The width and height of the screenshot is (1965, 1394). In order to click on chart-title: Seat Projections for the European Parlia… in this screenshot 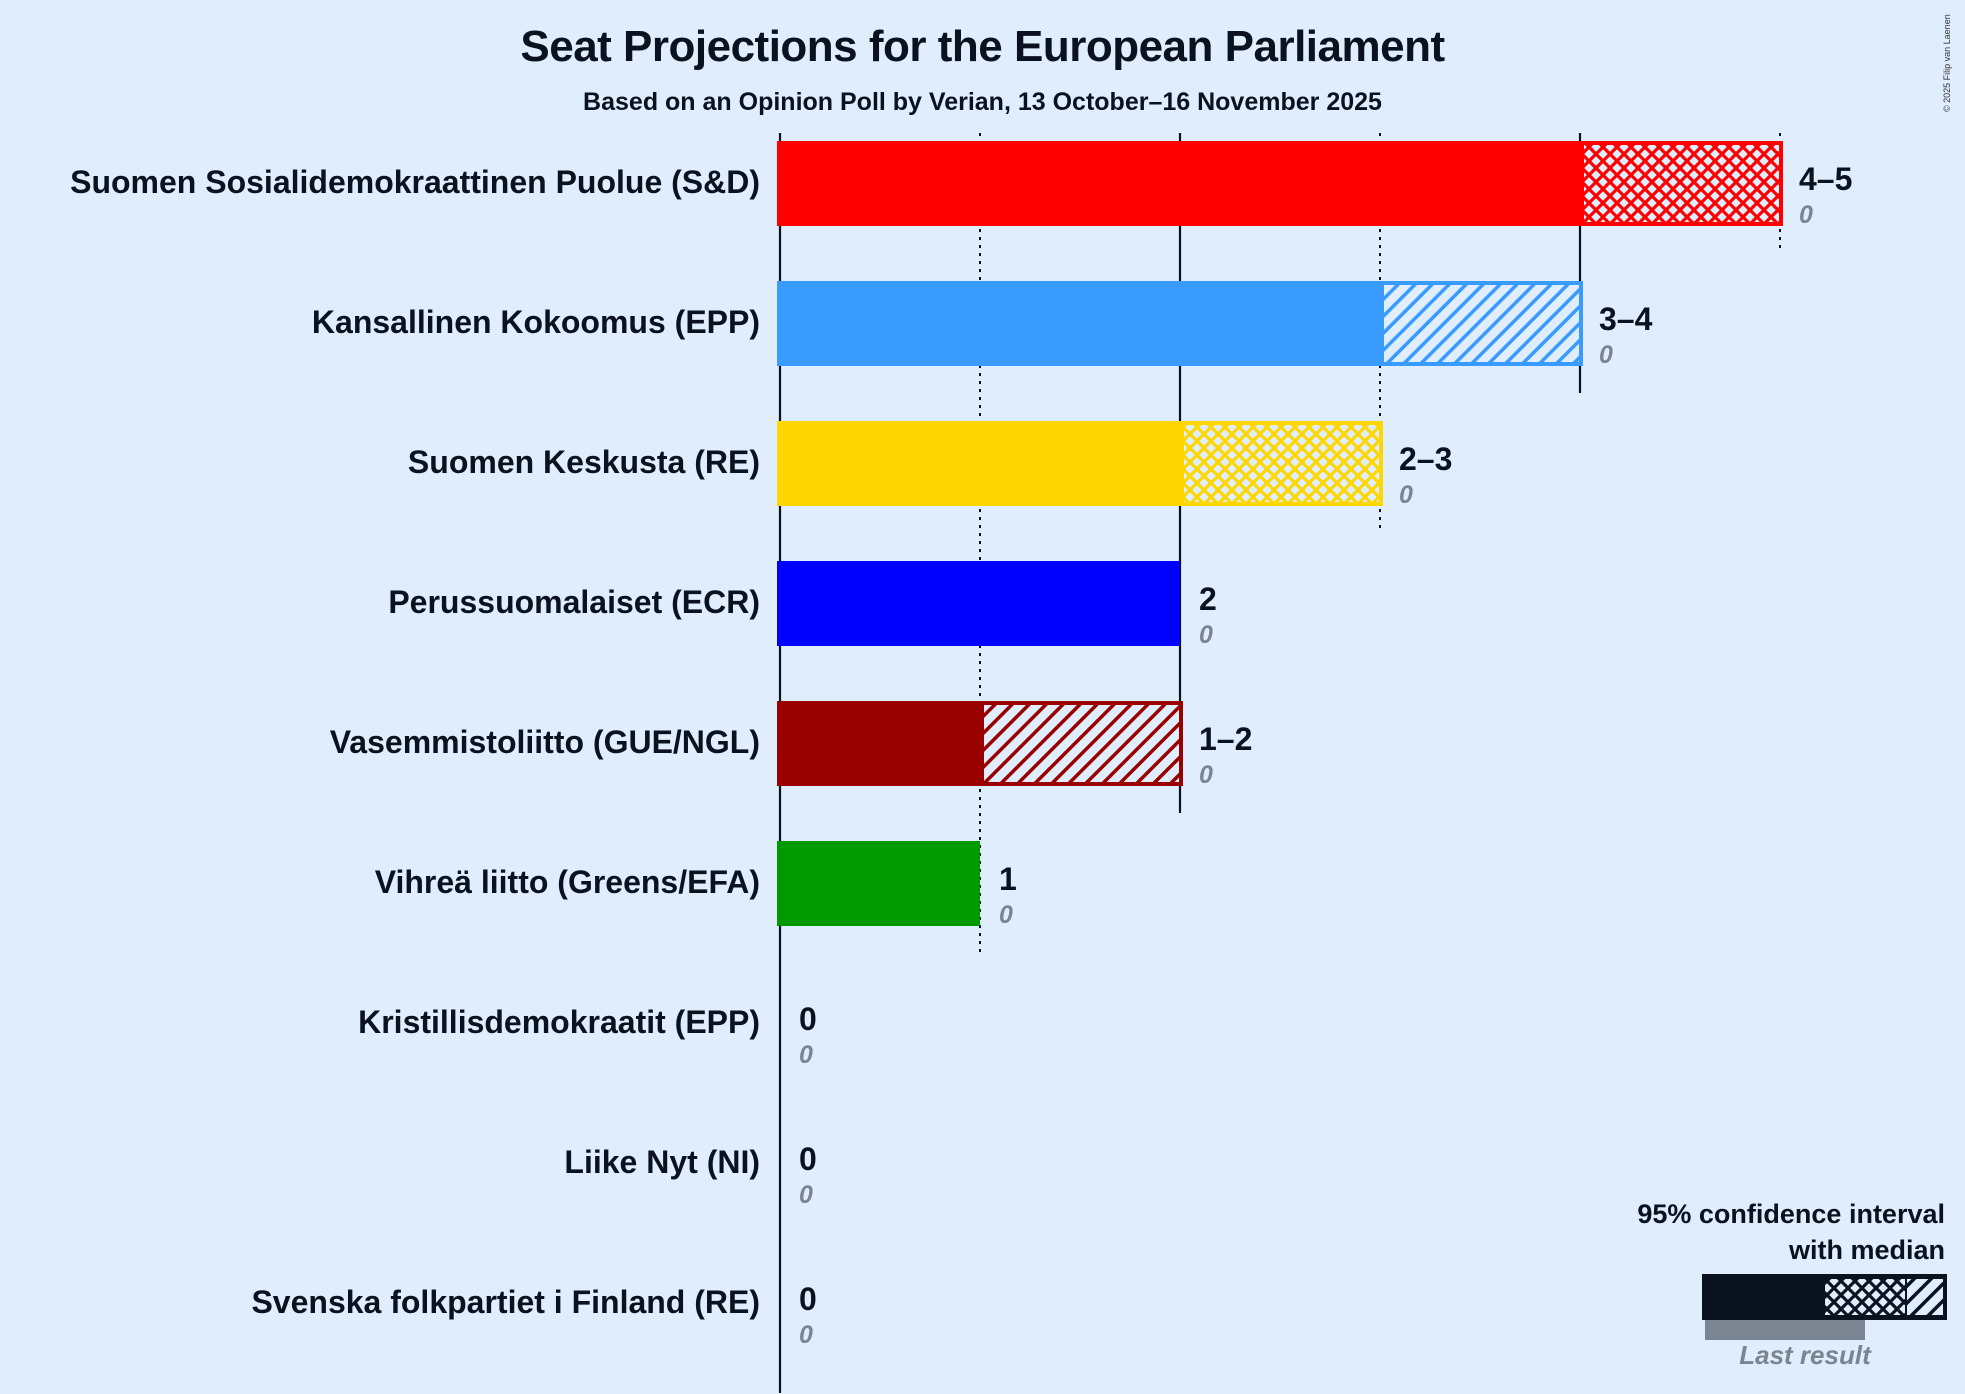, I will do `click(982, 46)`.